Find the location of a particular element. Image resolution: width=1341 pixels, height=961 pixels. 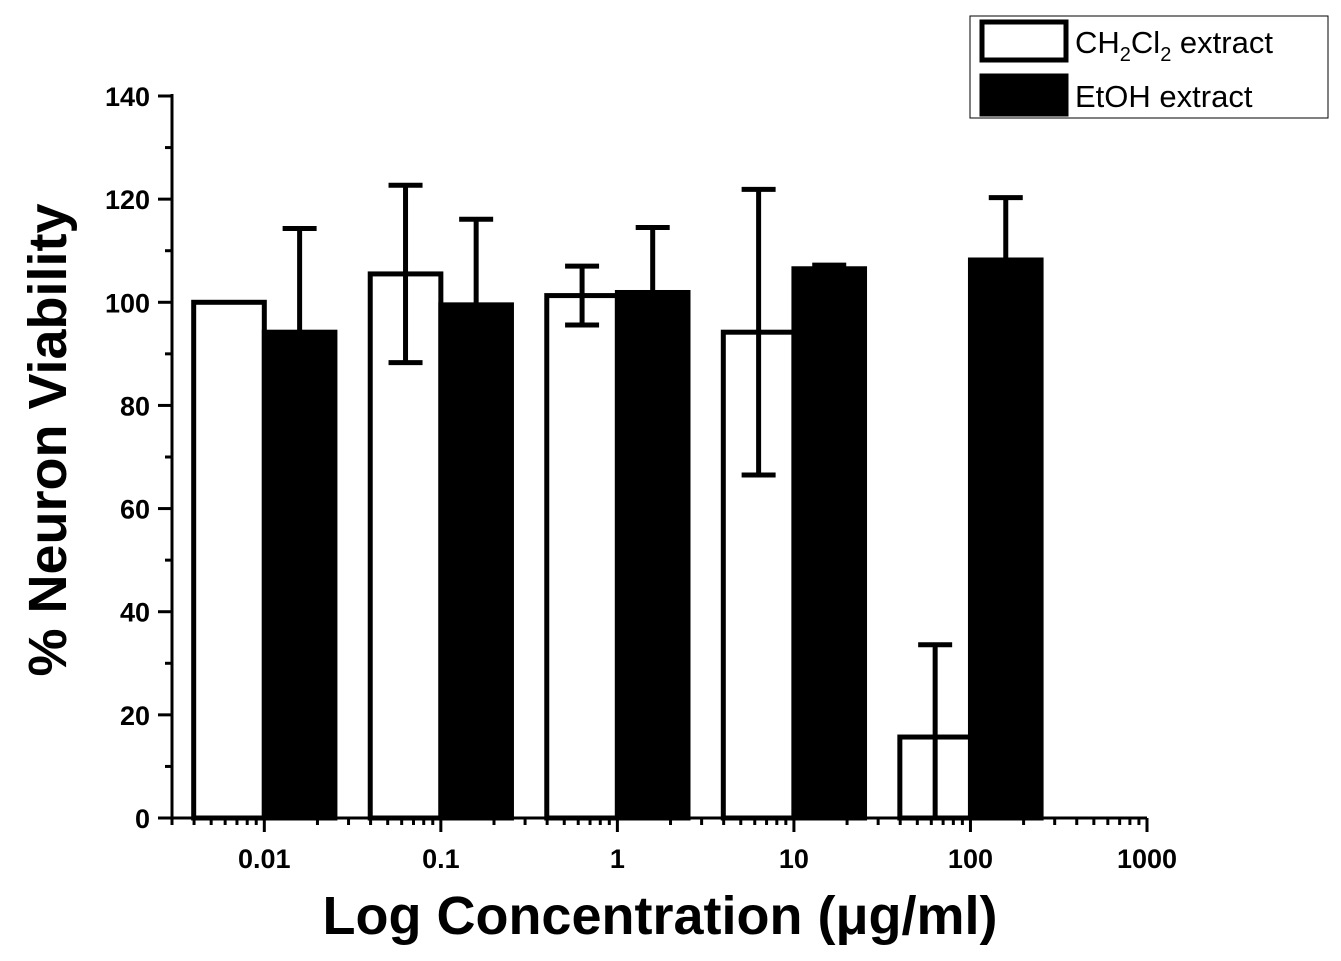

x-tick-label: 0.1 is located at coordinates (441, 859).